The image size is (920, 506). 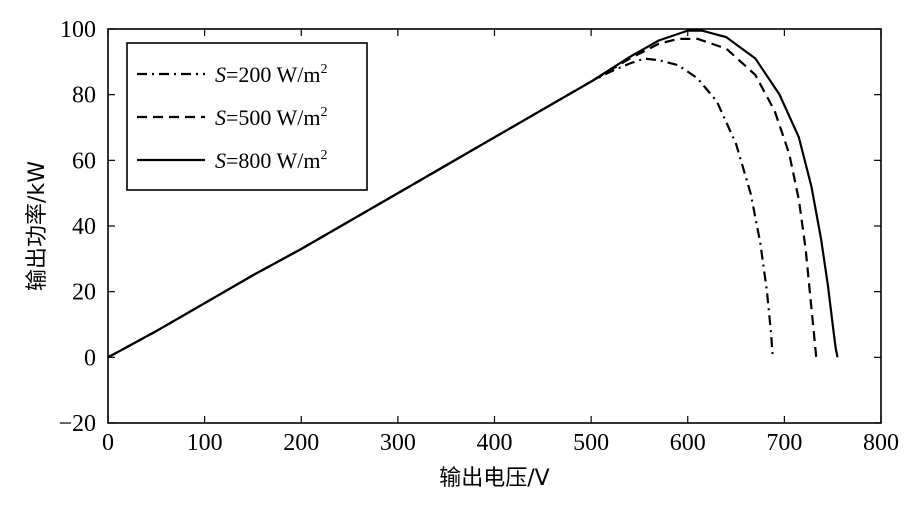 I want to click on legend: S=200 W/m2S=500 W/m2S=800 W/m2, so click(x=247, y=116).